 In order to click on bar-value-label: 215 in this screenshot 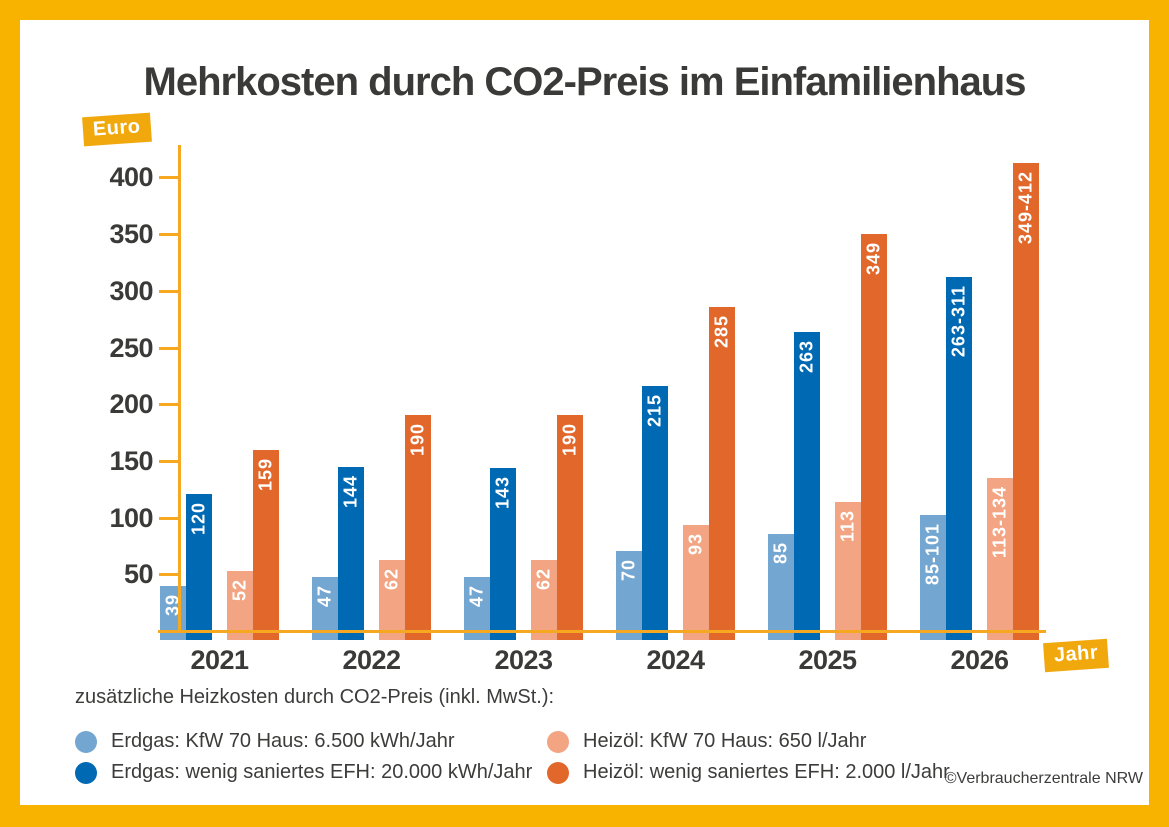, I will do `click(654, 411)`.